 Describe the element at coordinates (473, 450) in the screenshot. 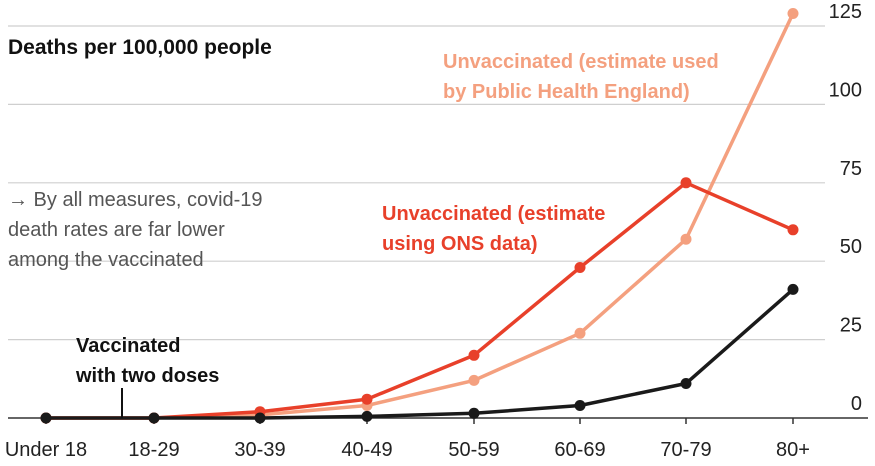

I see `x-tick-label: 50-59` at that location.